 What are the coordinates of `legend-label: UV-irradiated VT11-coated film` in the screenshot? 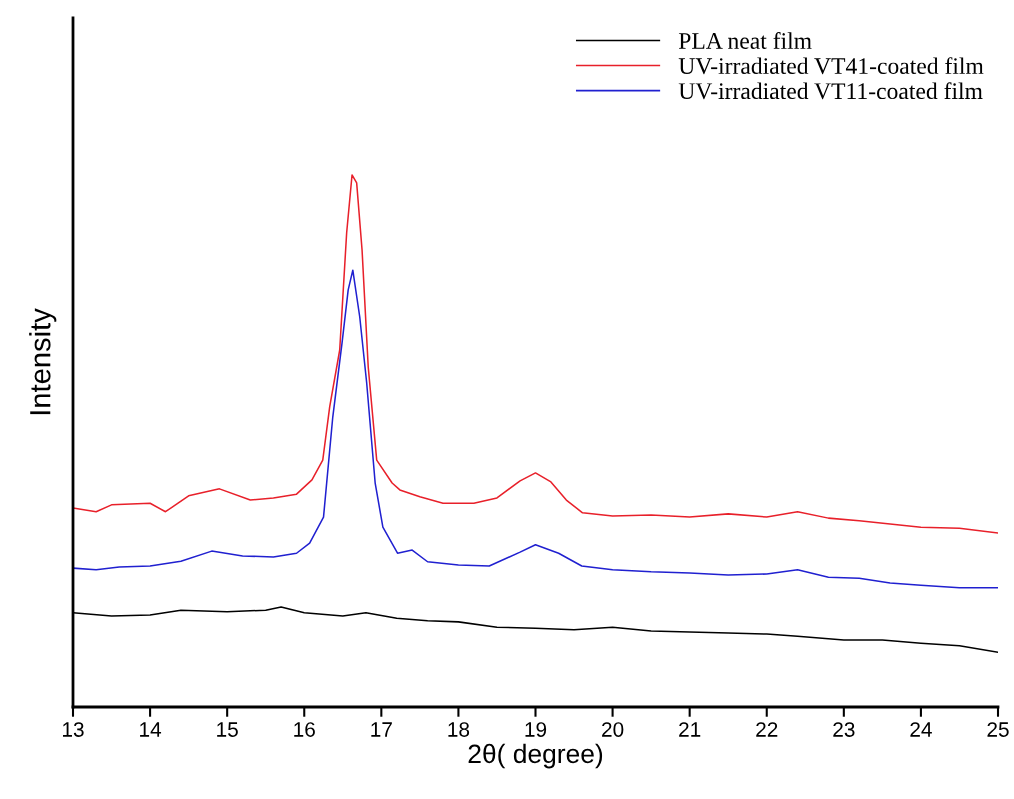 It's located at (830, 91).